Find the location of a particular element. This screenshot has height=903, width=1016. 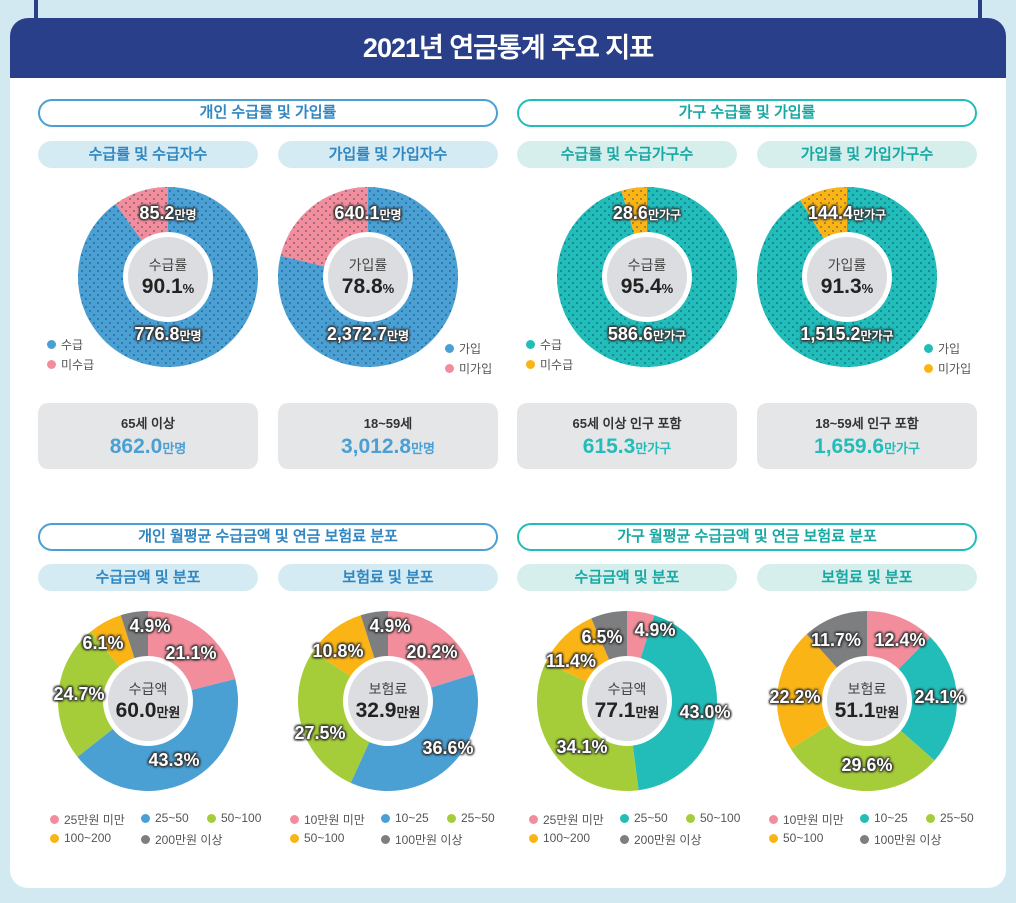

slice-label: 144.4만가구 is located at coordinates (847, 214).